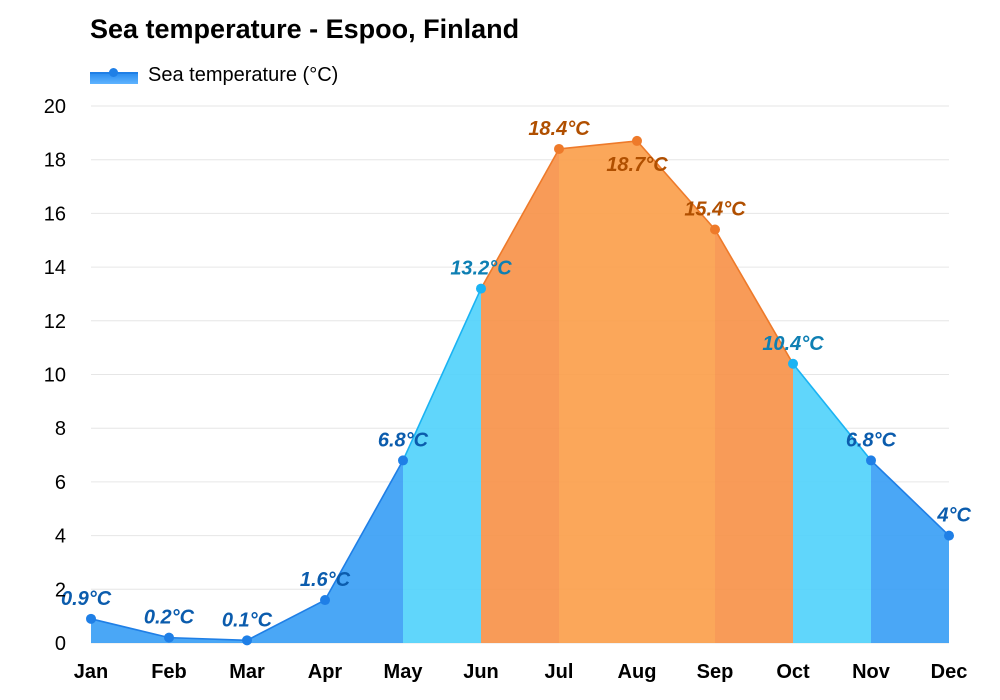 The height and width of the screenshot is (700, 1000). I want to click on y-tick-label: 20, so click(55, 107).